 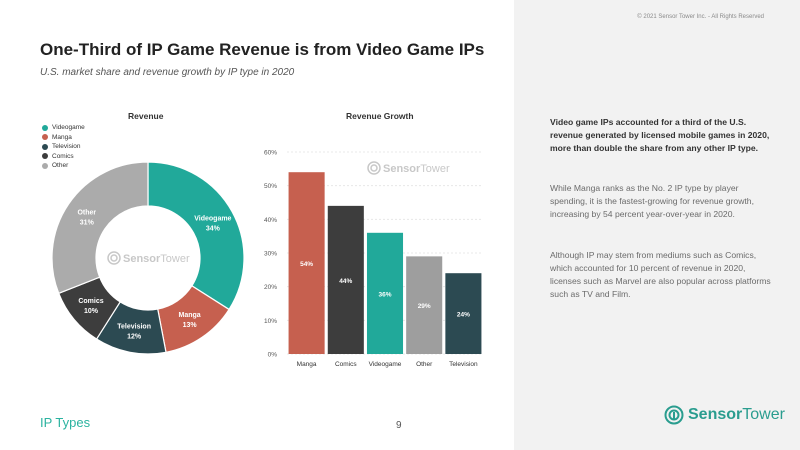 I want to click on y-tick-label: 60%, so click(x=270, y=153).